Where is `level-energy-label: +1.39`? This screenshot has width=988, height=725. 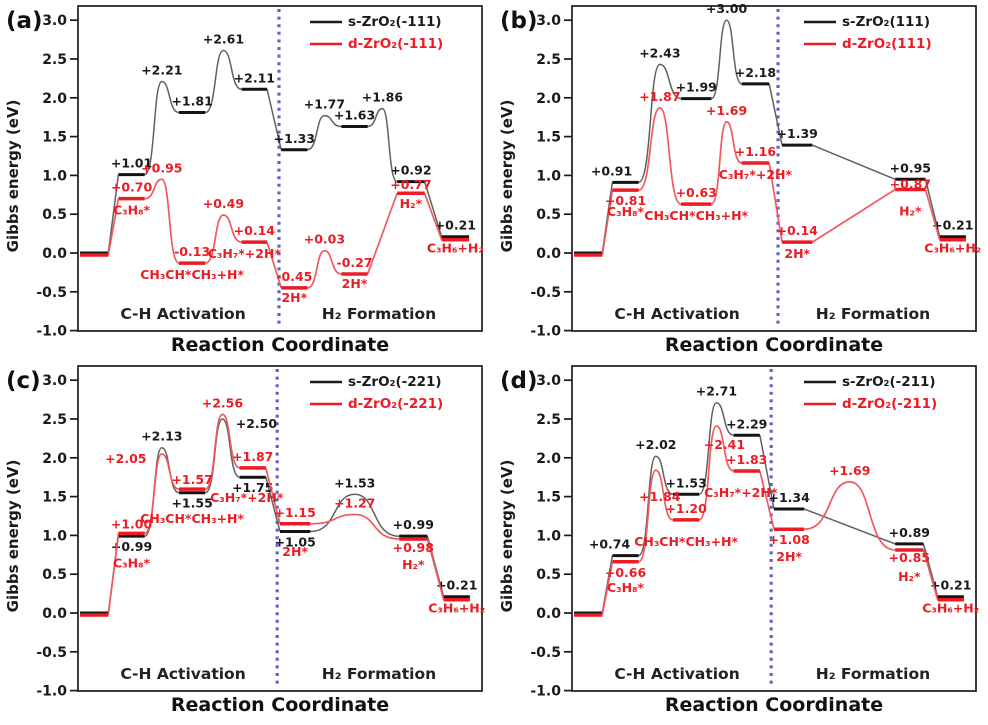
level-energy-label: +1.39 is located at coordinates (797, 133).